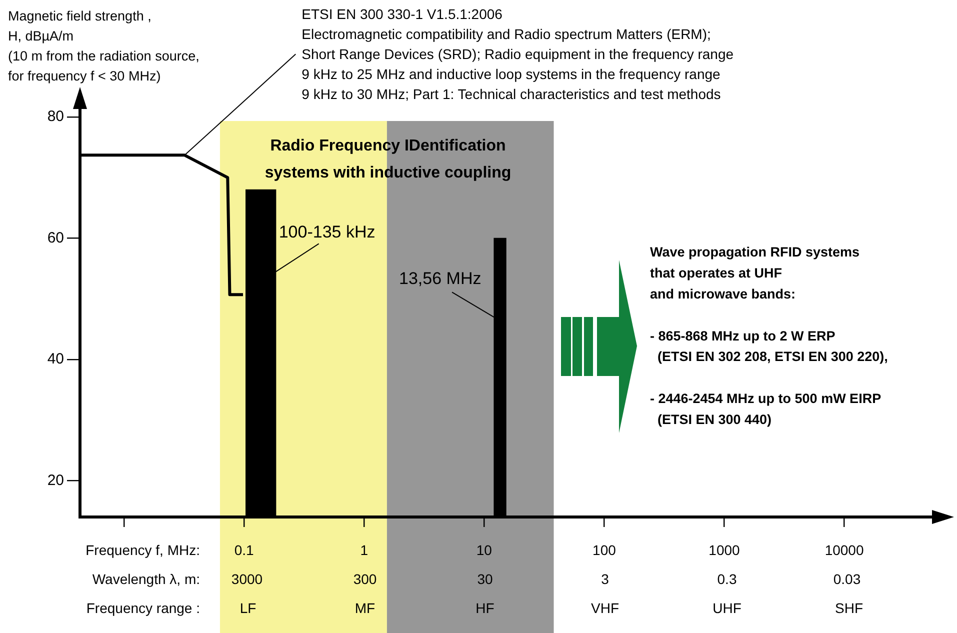 The height and width of the screenshot is (633, 957). I want to click on text: LF, so click(248, 608).